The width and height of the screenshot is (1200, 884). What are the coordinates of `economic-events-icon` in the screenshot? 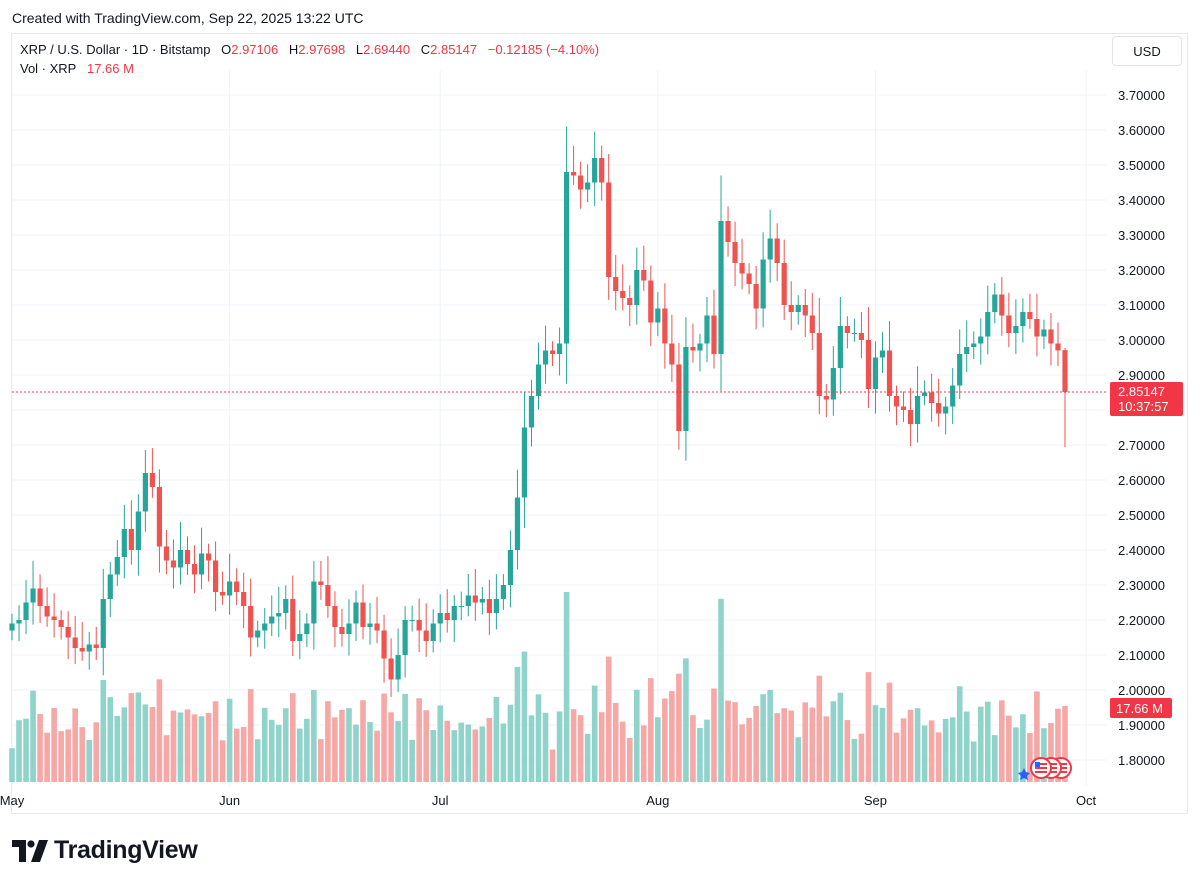 It's located at (1045, 768).